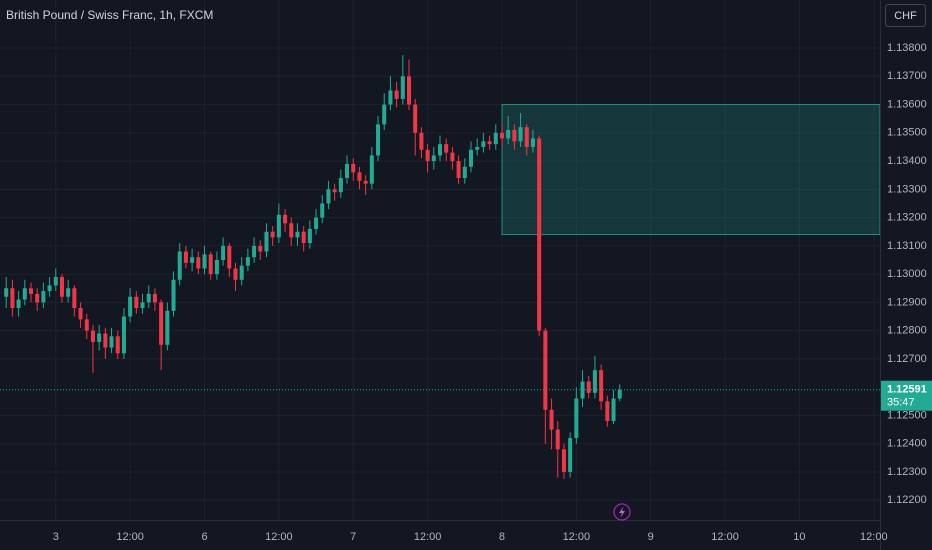 The image size is (932, 550). What do you see at coordinates (907, 189) in the screenshot?
I see `y-tick-label: 1.13300` at bounding box center [907, 189].